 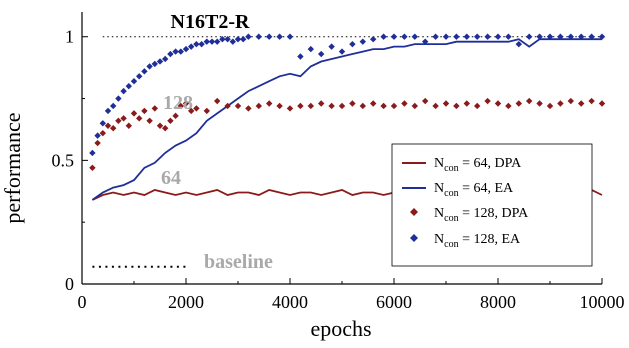 I want to click on y-tick-label: 1, so click(x=69, y=37).